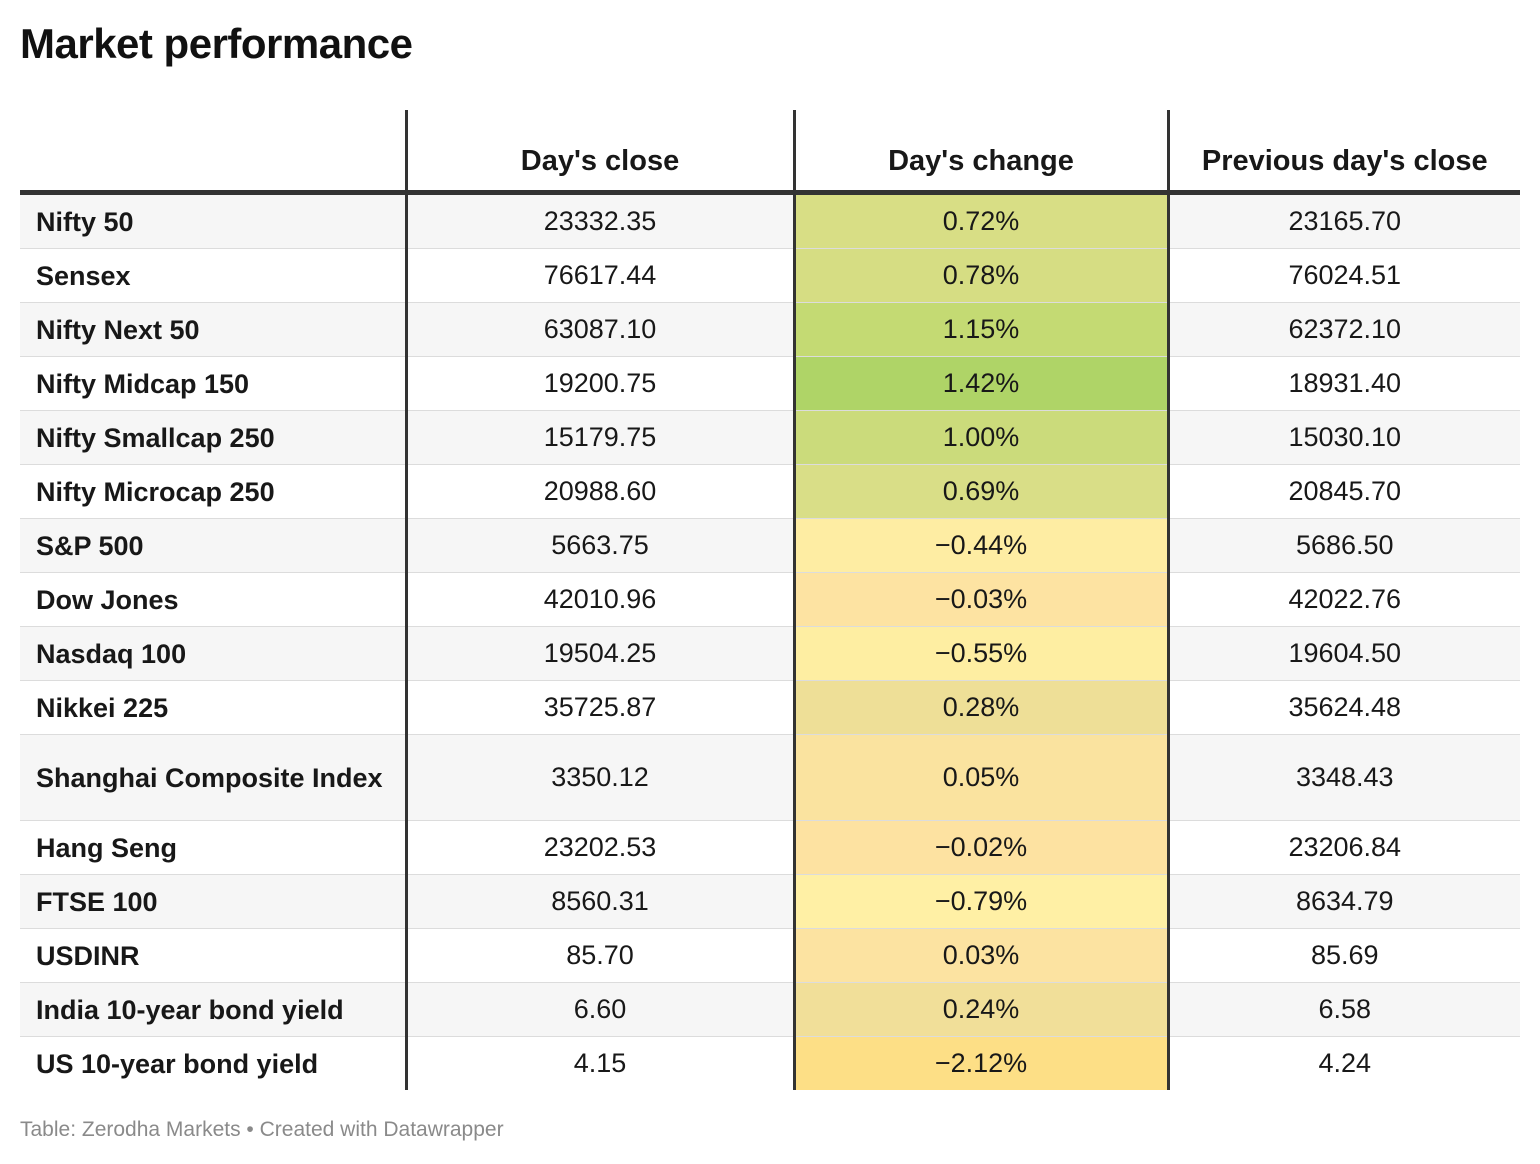  Describe the element at coordinates (213, 847) in the screenshot. I see `row-name-cell: Hang Seng` at that location.